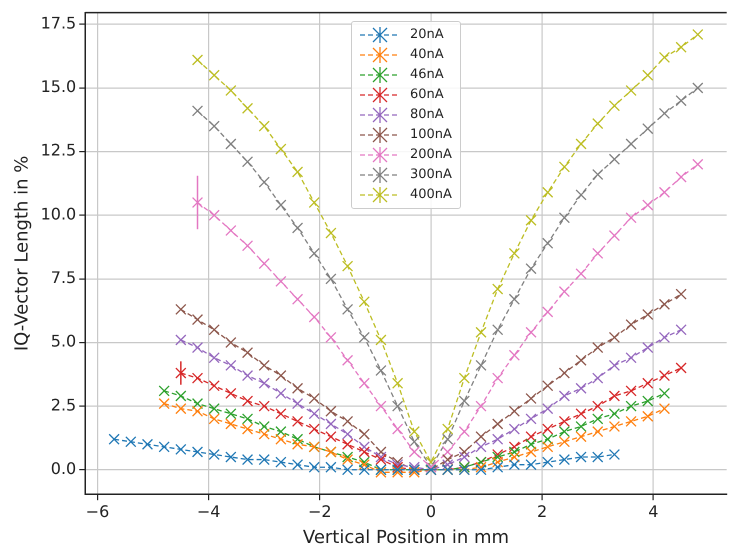 Image resolution: width=735 pixels, height=557 pixels. I want to click on y-tick-label: 10.0, so click(58, 214).